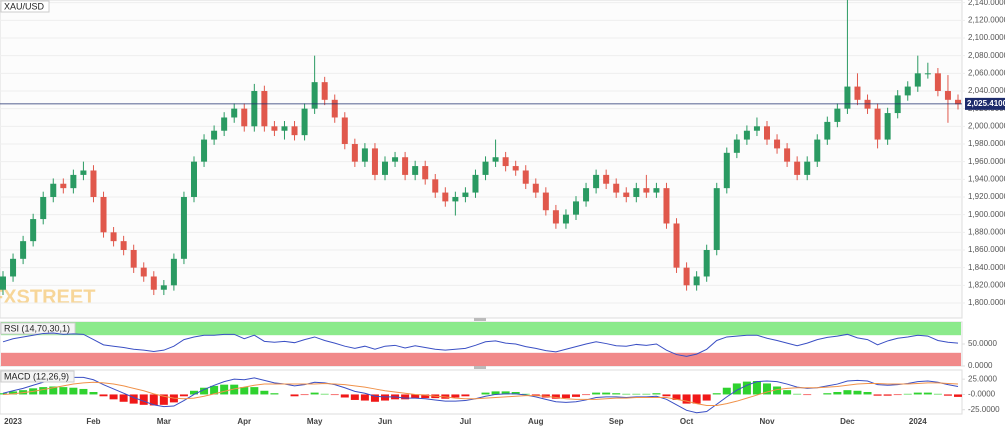 The image size is (1005, 433). What do you see at coordinates (315, 421) in the screenshot?
I see `x-tick-label: May` at bounding box center [315, 421].